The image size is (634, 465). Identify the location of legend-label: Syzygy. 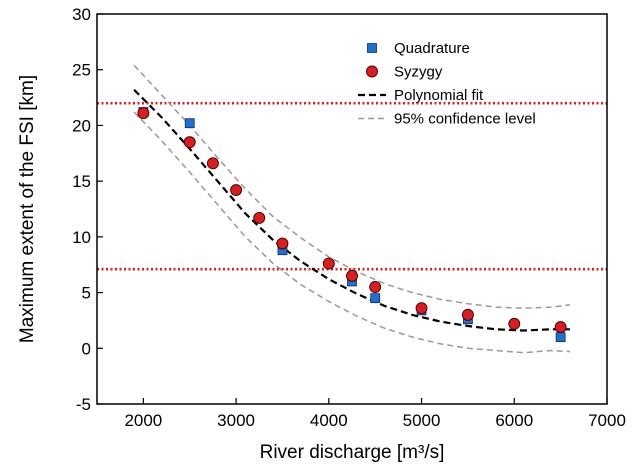
(418, 72).